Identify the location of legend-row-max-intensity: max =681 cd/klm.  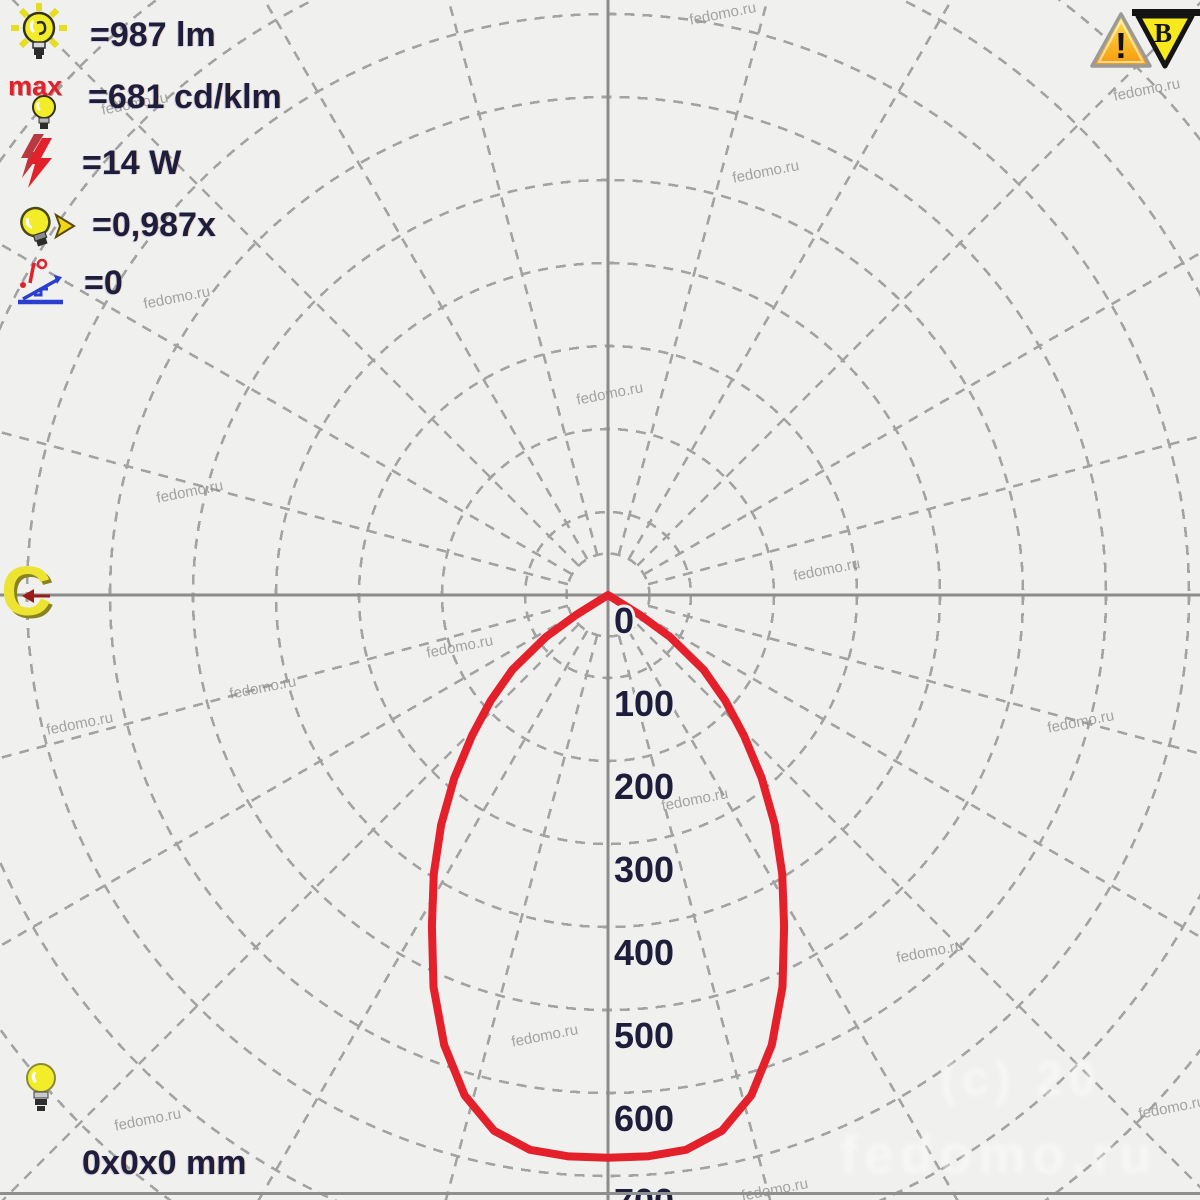
(145, 102).